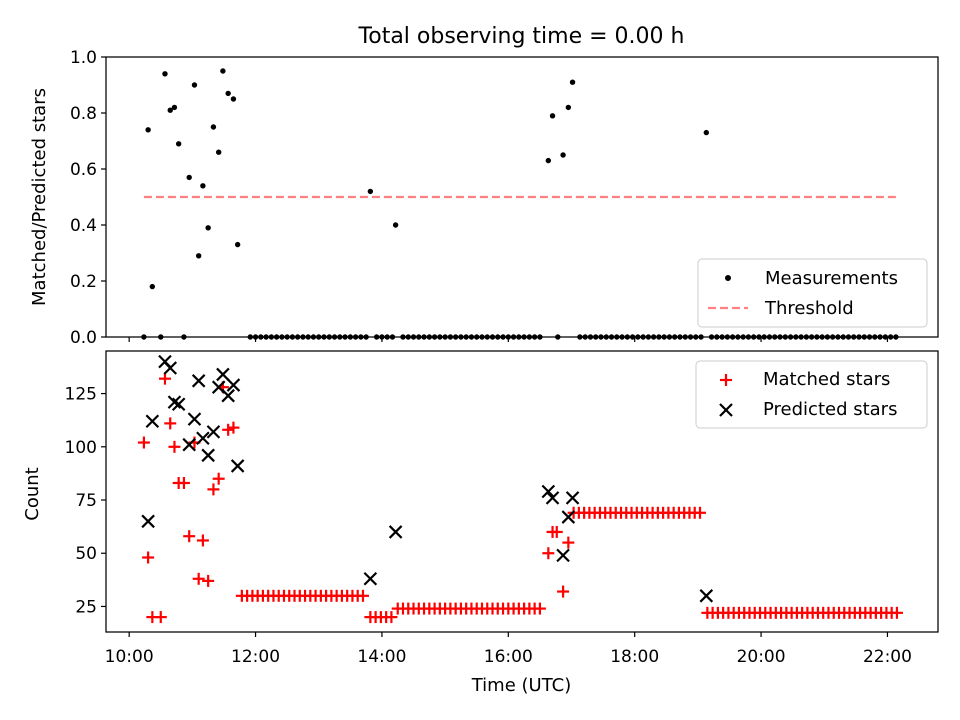  Describe the element at coordinates (831, 278) in the screenshot. I see `legend-measurements-label: Measurements` at that location.